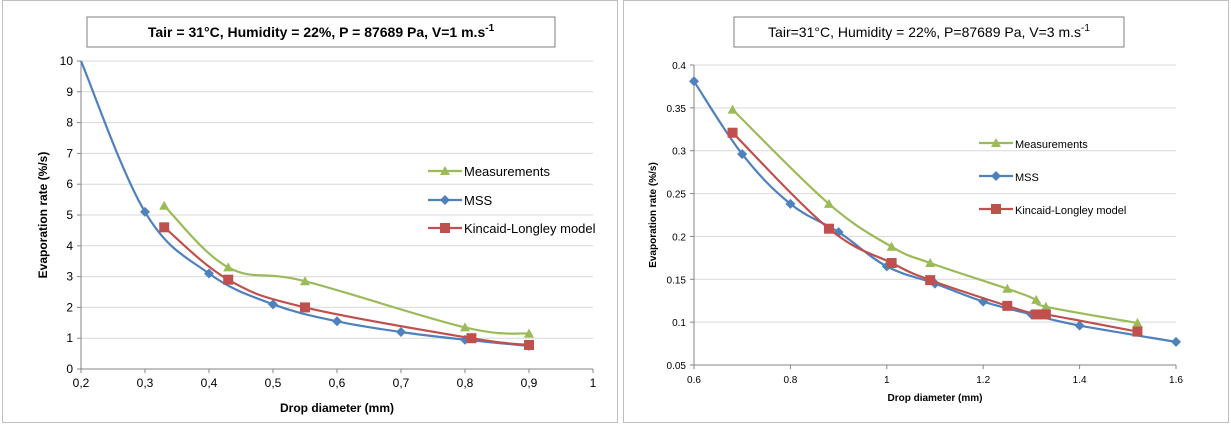 The height and width of the screenshot is (424, 1231). Describe the element at coordinates (69, 369) in the screenshot. I see `y-tick-label: 0` at that location.